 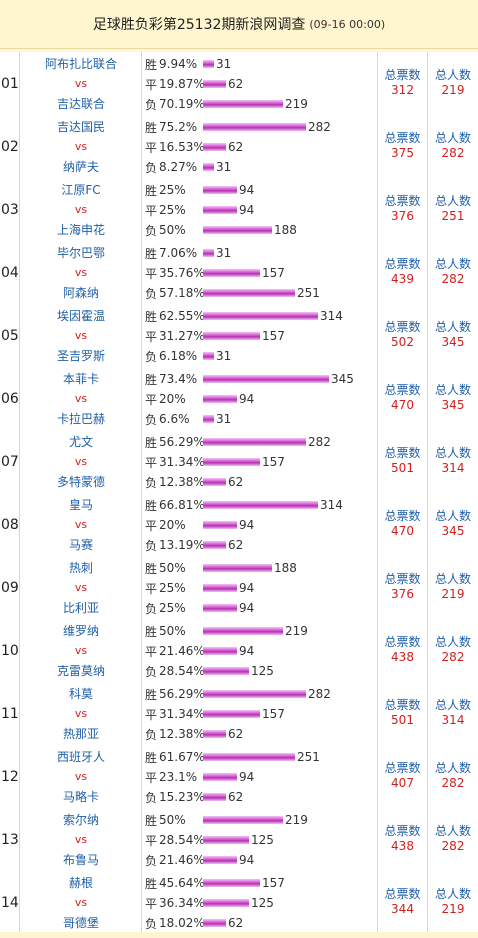 What do you see at coordinates (172, 210) in the screenshot?
I see `draw-percent: 25%` at bounding box center [172, 210].